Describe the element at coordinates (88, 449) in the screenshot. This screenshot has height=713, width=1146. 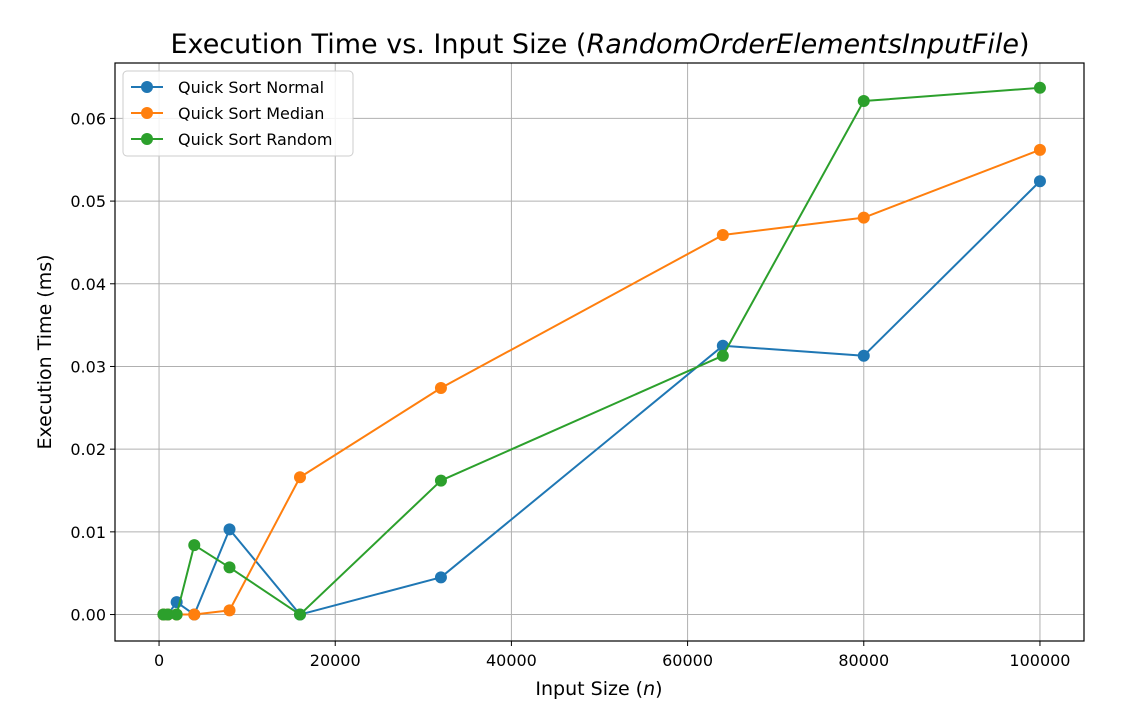
I see `y-tick-label: 0.02` at that location.